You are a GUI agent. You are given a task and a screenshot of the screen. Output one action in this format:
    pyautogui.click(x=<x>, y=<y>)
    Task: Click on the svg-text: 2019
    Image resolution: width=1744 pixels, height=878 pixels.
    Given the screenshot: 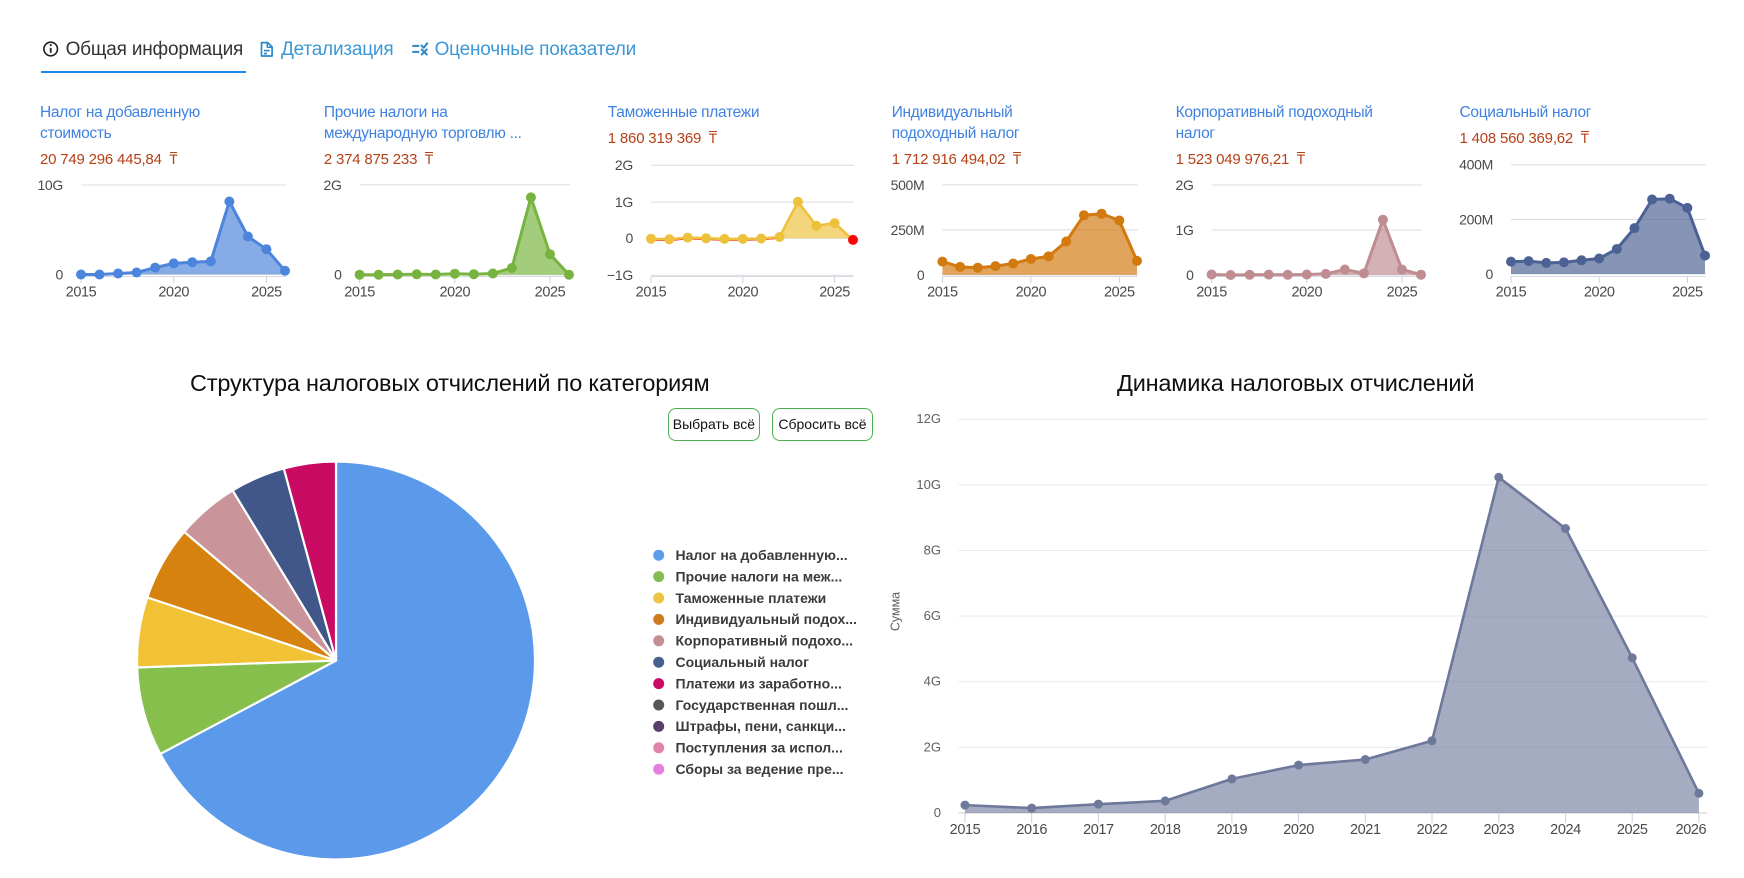 What is the action you would take?
    pyautogui.click(x=1232, y=830)
    